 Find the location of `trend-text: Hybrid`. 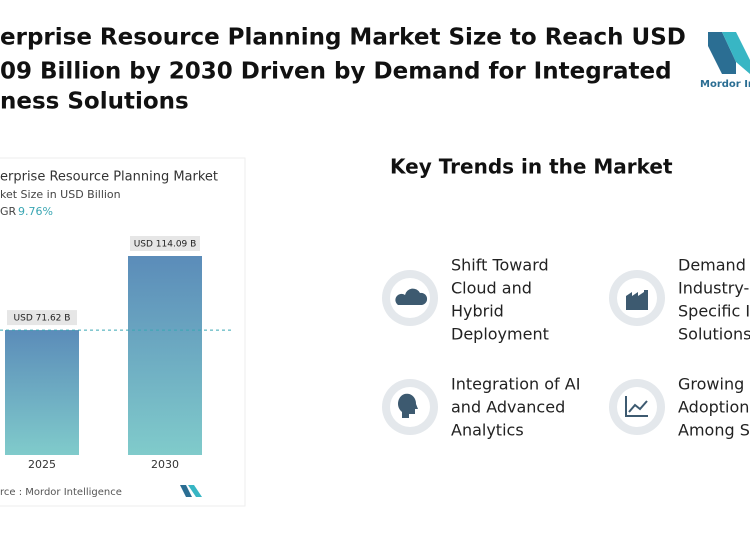

trend-text: Hybrid is located at coordinates (477, 311).